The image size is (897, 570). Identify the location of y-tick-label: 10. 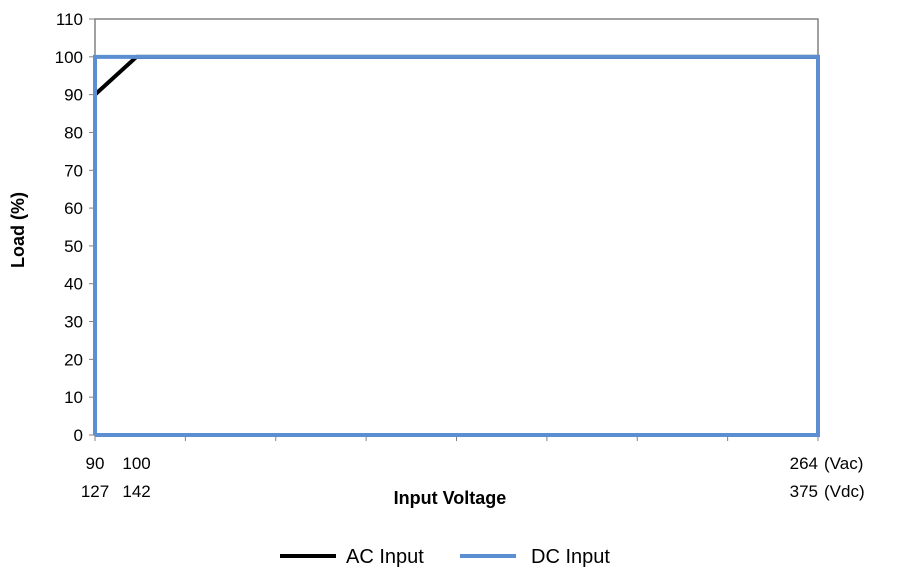
(73, 397).